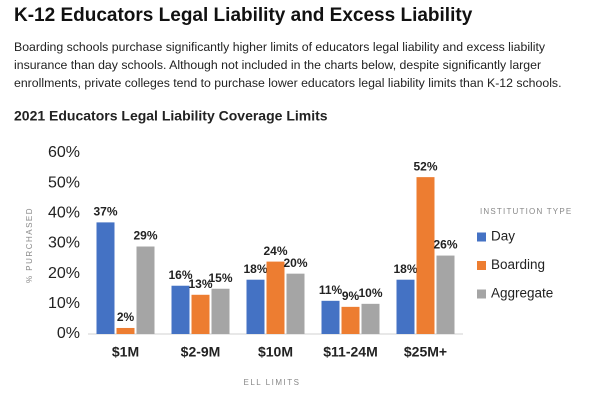 This screenshot has height=400, width=600. Describe the element at coordinates (526, 211) in the screenshot. I see `legend-title: INSTITUTION TYPE` at that location.